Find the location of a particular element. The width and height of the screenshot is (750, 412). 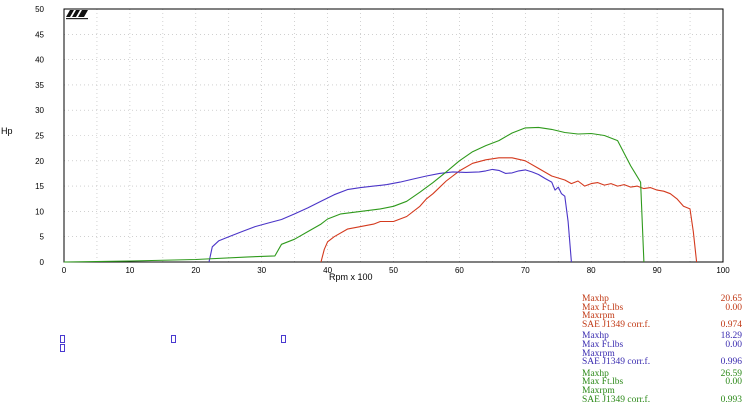

x-tick-label: 100 is located at coordinates (723, 270).